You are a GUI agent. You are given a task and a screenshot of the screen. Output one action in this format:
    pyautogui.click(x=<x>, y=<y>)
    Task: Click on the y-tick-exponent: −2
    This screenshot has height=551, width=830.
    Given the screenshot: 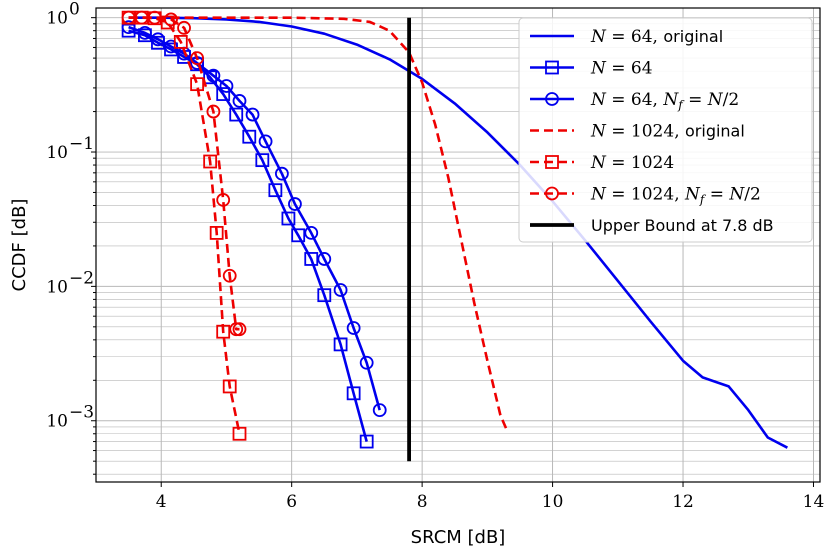 What is the action you would take?
    pyautogui.click(x=81, y=278)
    